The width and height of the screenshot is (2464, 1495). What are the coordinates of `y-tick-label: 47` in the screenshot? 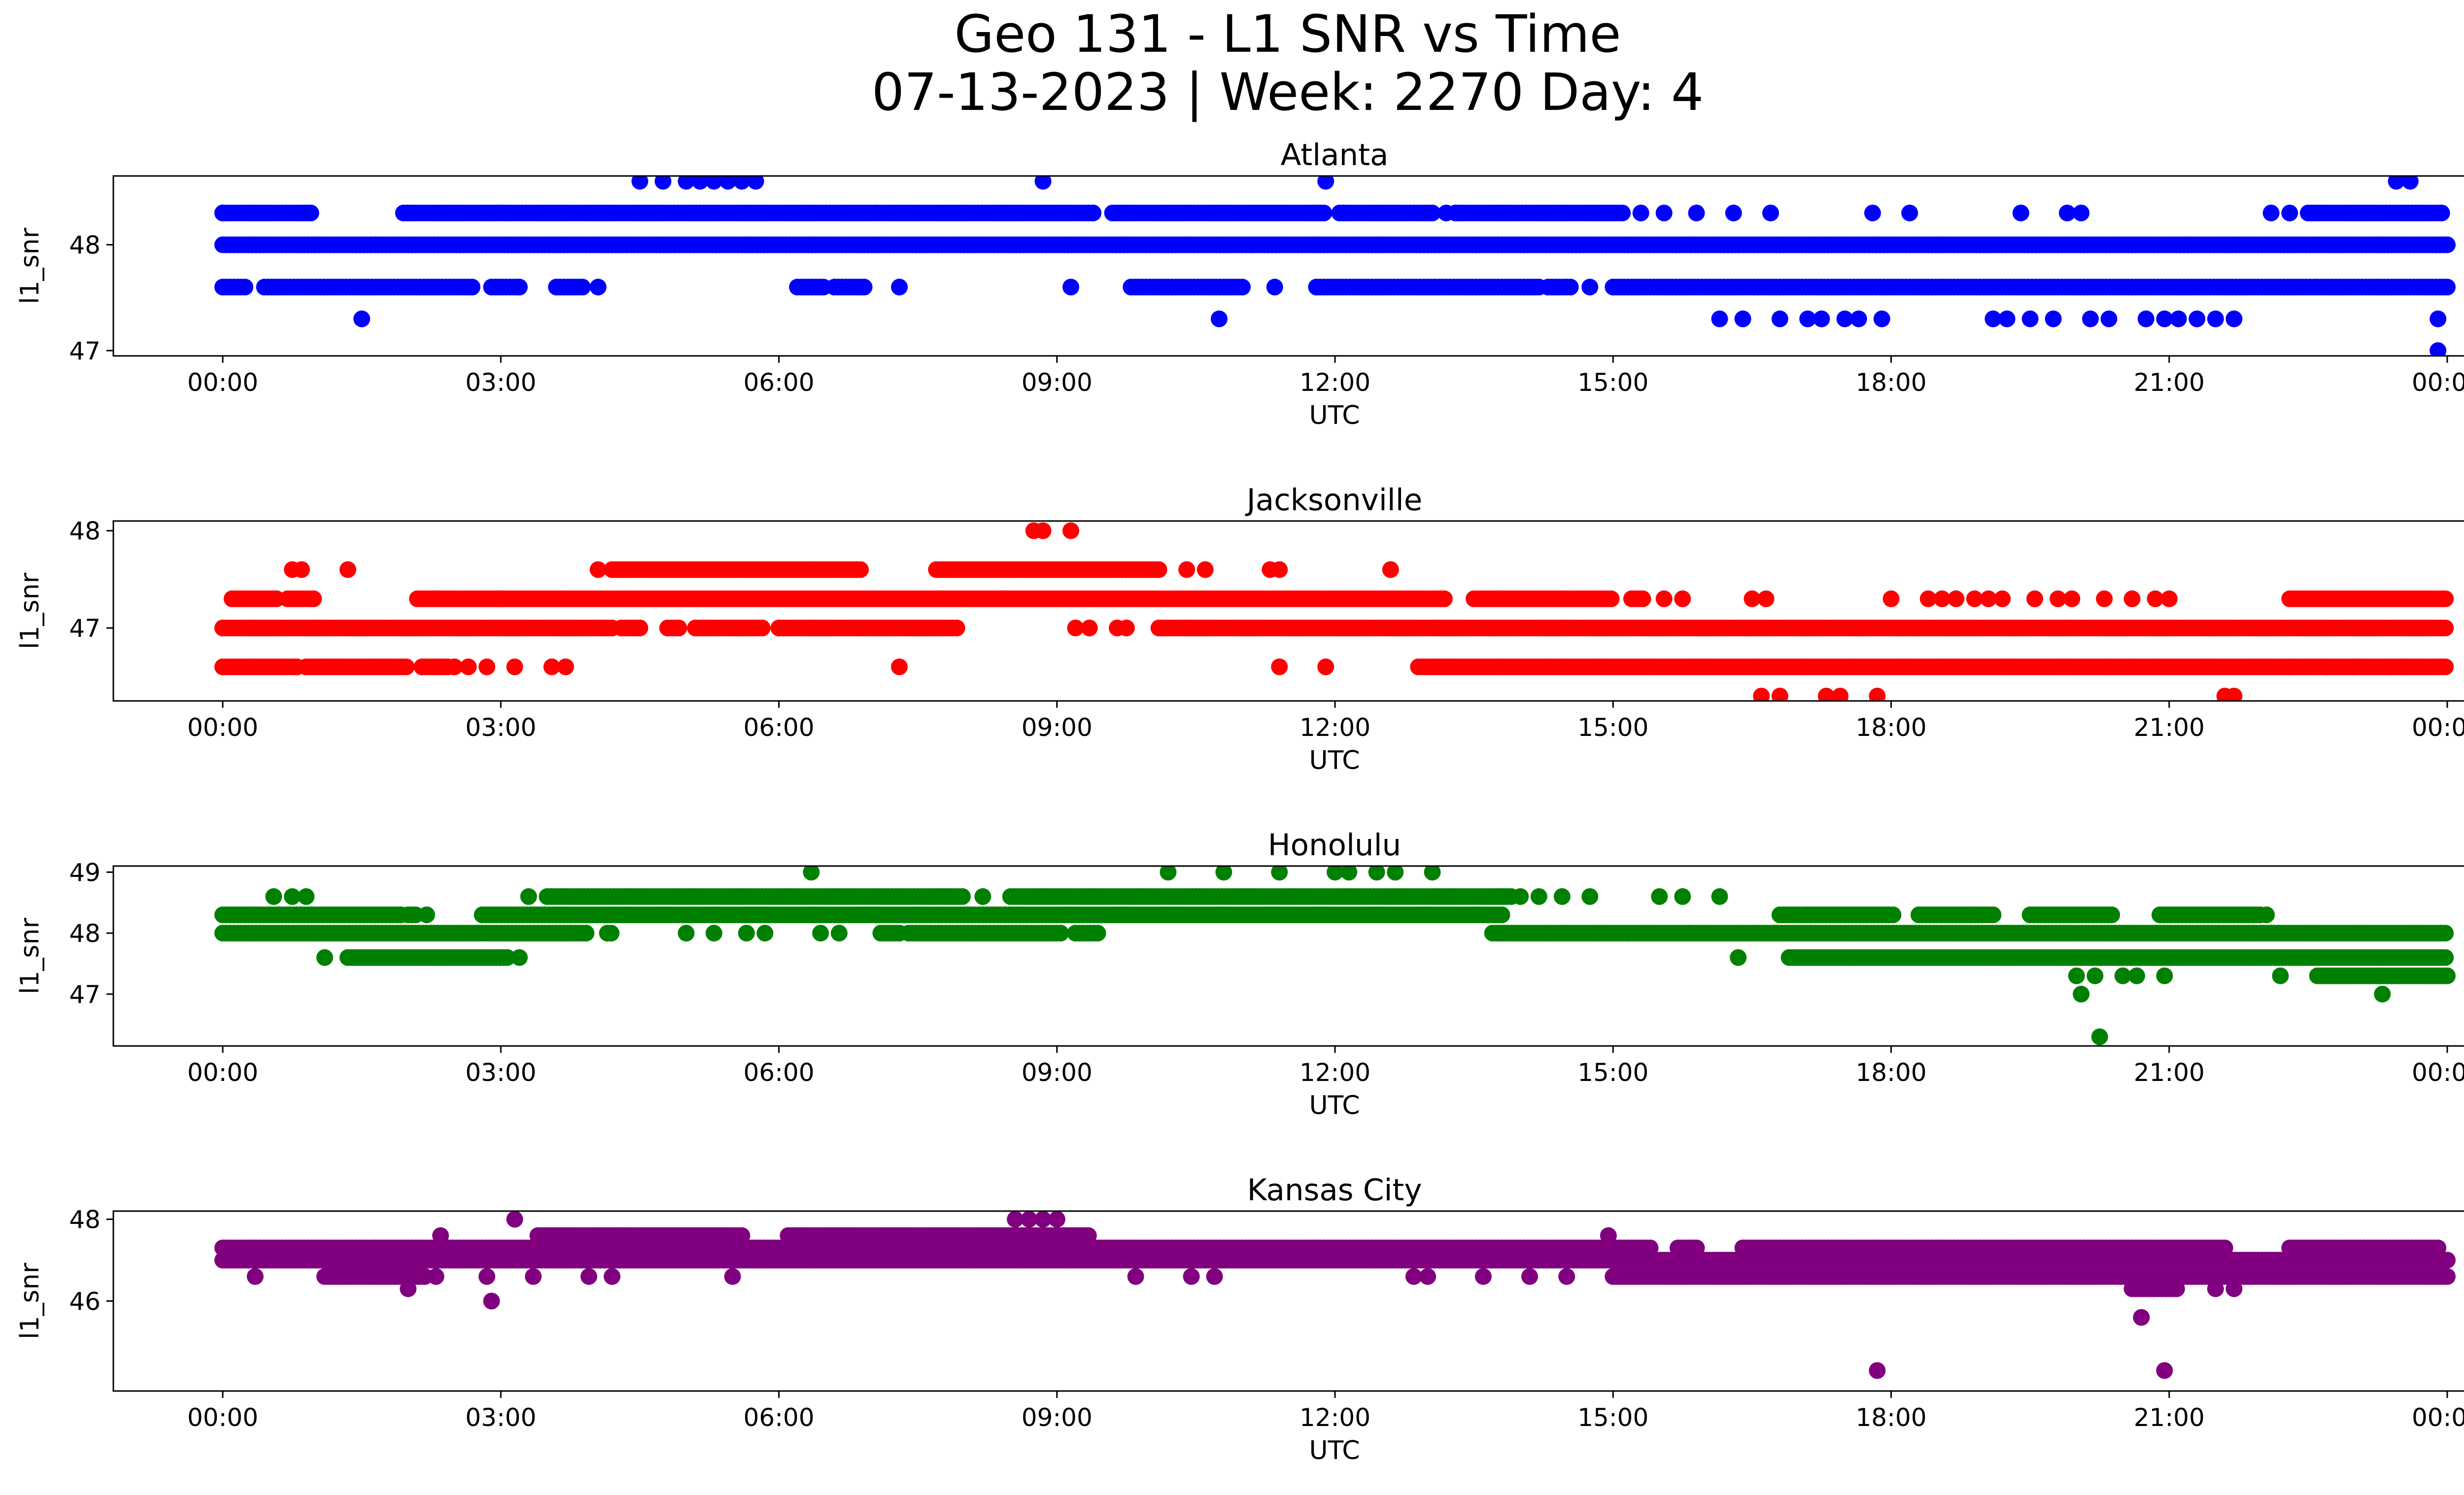 It's located at (85, 351).